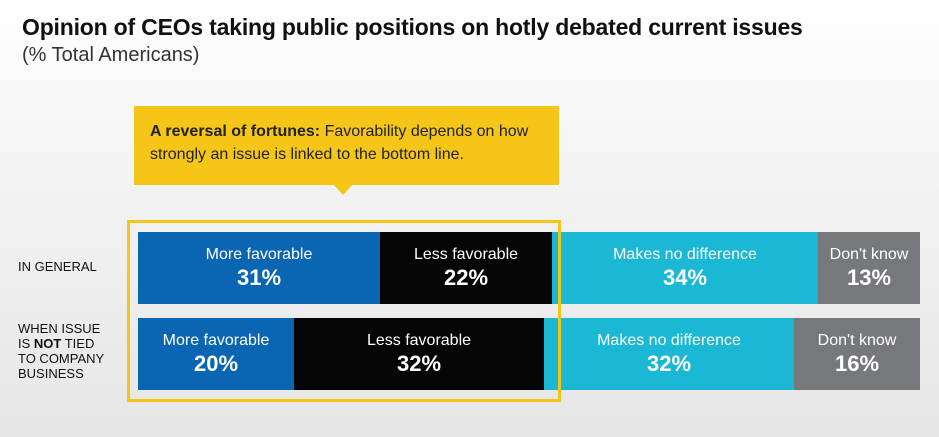 This screenshot has height=437, width=939. I want to click on bar-segment-more-favorable: More favorable 31%, so click(259, 268).